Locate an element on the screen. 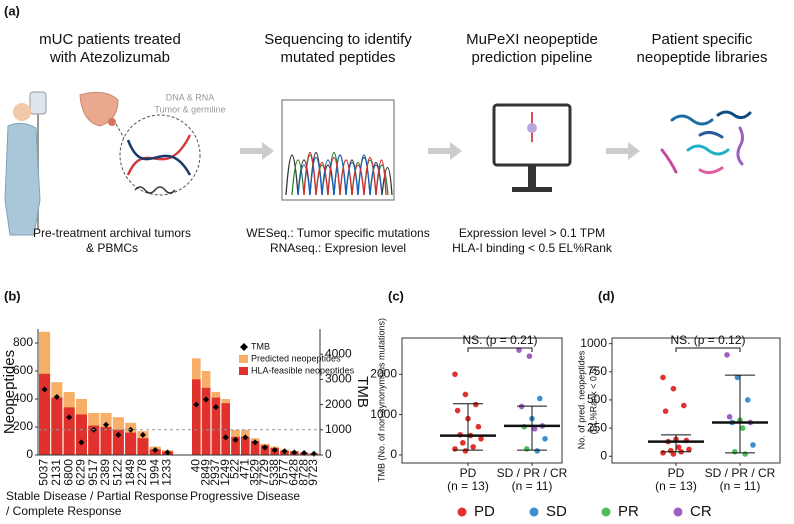 This screenshot has height=524, width=794. y-axis-label: (EL%Rank < 0.5) is located at coordinates (593, 400).